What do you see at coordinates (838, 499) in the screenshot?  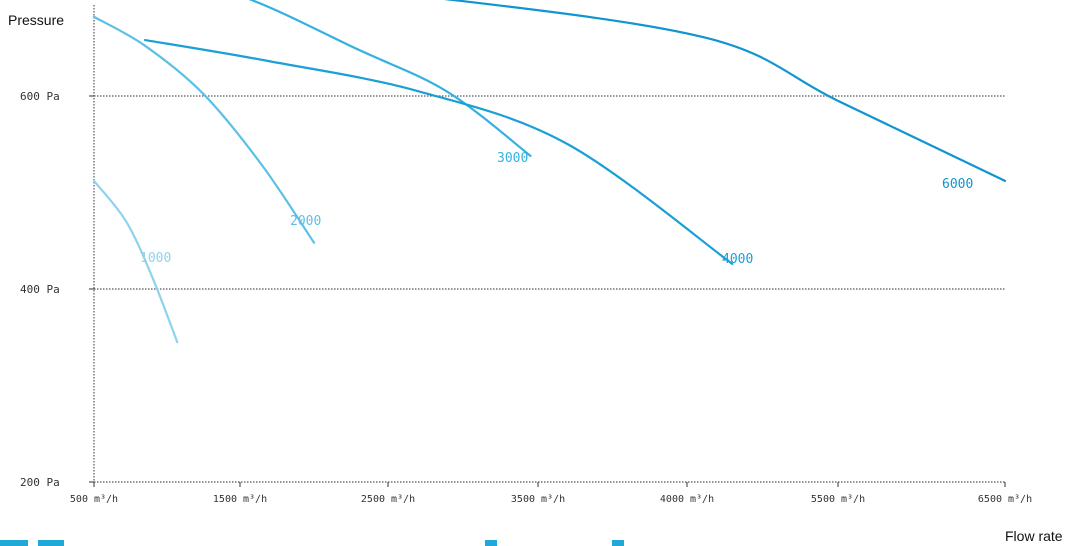 I see `x-tick-label: 5500 m³/h` at bounding box center [838, 499].